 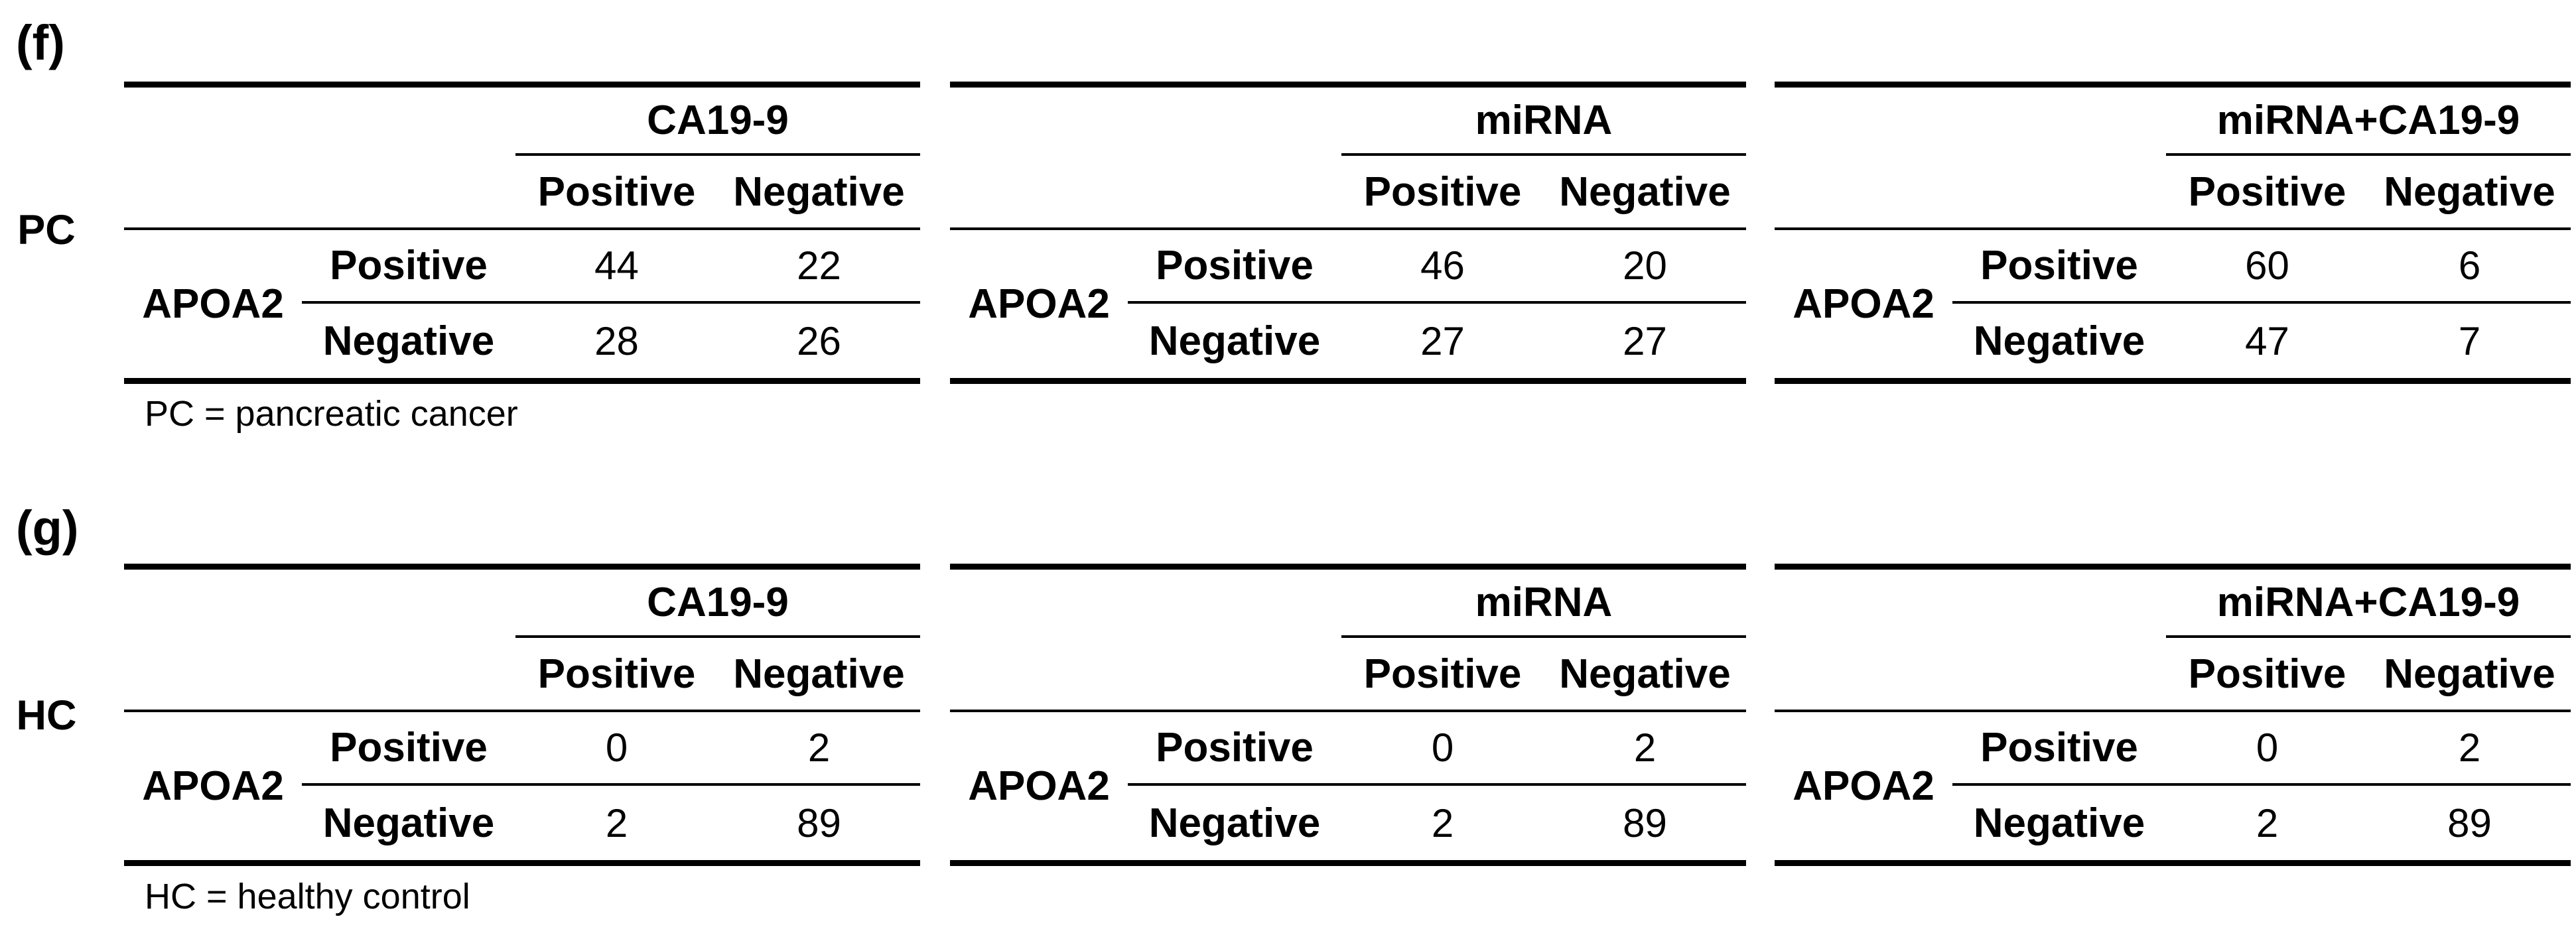 I want to click on cell-value: 44, so click(x=616, y=267).